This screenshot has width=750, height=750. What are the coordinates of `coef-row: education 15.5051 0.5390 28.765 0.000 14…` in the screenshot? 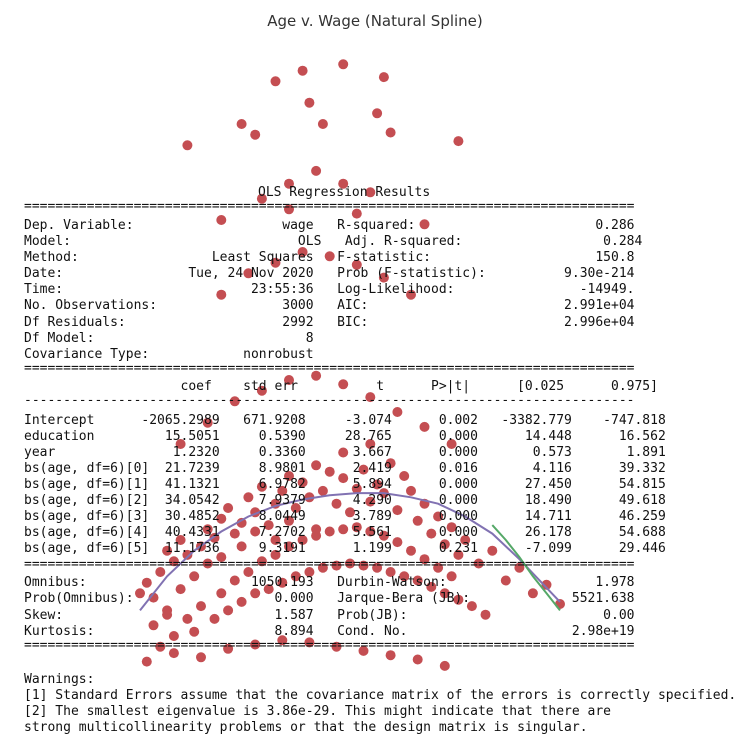 It's located at (345, 436).